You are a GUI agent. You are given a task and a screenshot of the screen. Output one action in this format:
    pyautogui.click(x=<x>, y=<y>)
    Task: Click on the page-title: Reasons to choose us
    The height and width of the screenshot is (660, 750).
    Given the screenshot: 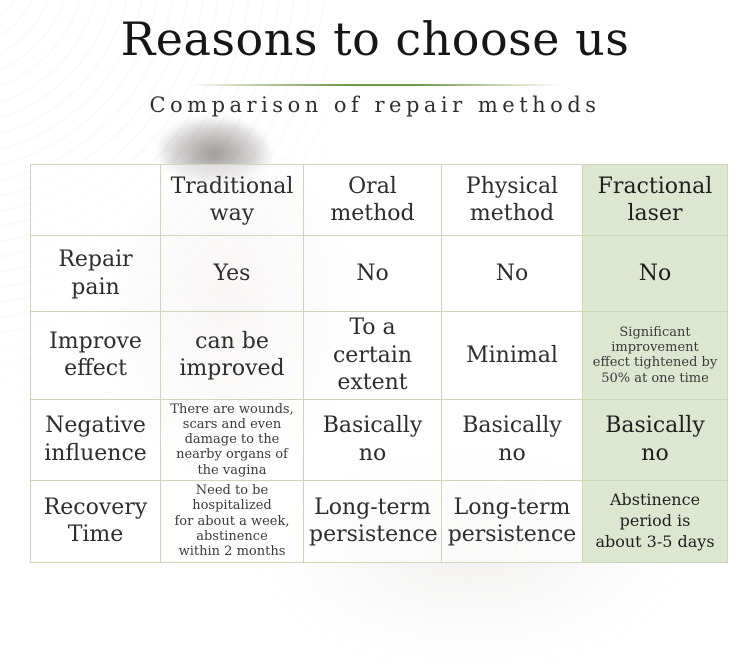 What is the action you would take?
    pyautogui.click(x=375, y=39)
    